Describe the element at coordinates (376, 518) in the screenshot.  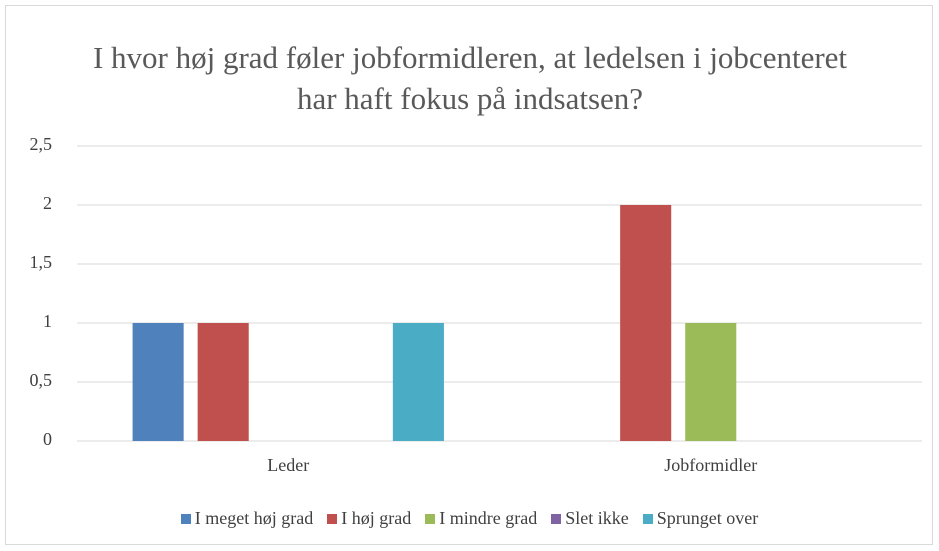
I see `legend-label: I høj grad` at that location.